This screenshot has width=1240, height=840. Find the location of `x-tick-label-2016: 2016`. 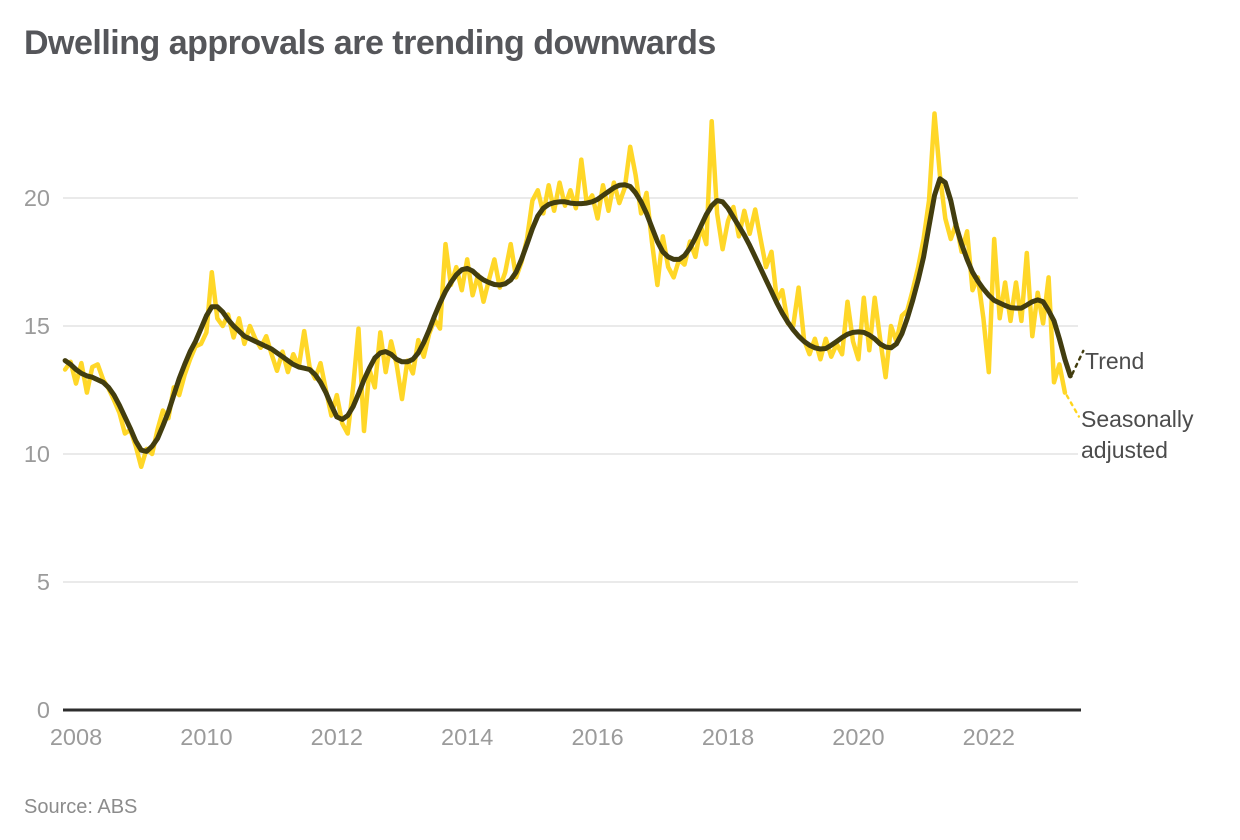

x-tick-label-2016: 2016 is located at coordinates (597, 737).